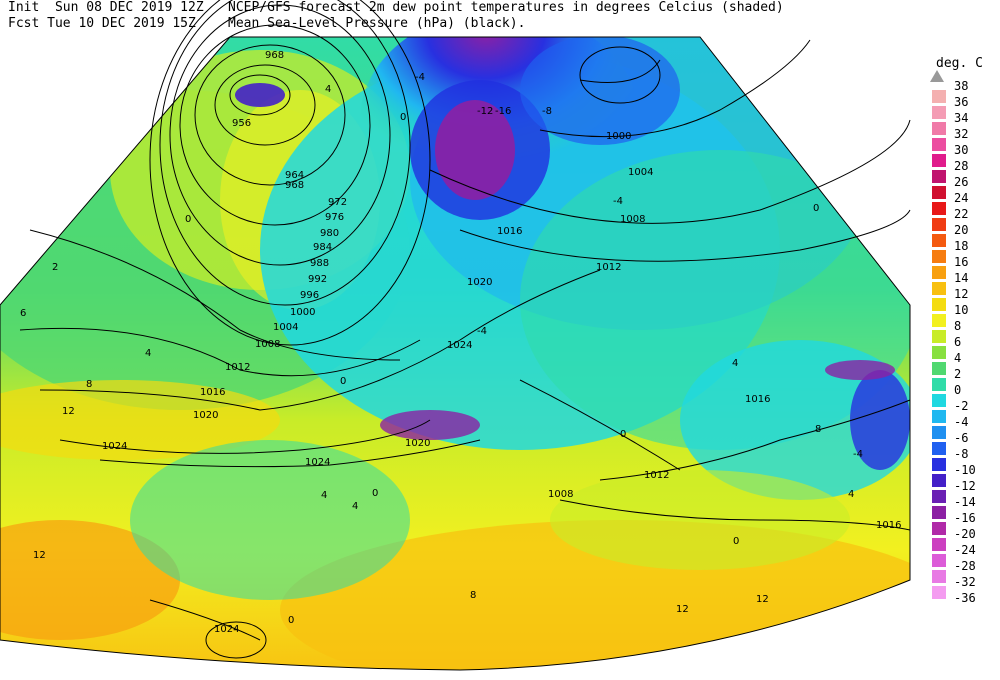 The width and height of the screenshot is (1000, 680). I want to click on legend-label: -20, so click(965, 534).